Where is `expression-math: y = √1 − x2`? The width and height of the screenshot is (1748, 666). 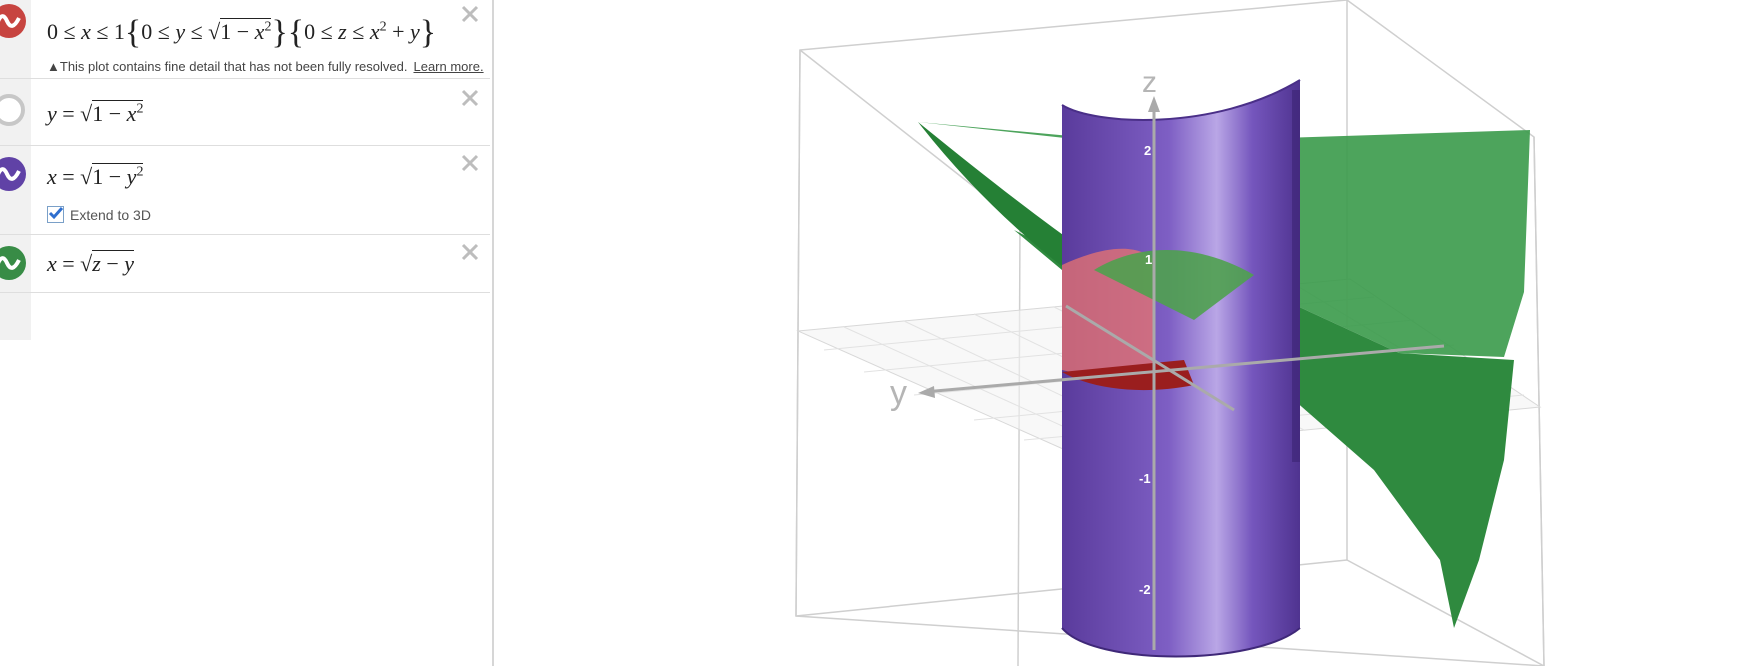
expression-math: y = √1 − x2 is located at coordinates (95, 113).